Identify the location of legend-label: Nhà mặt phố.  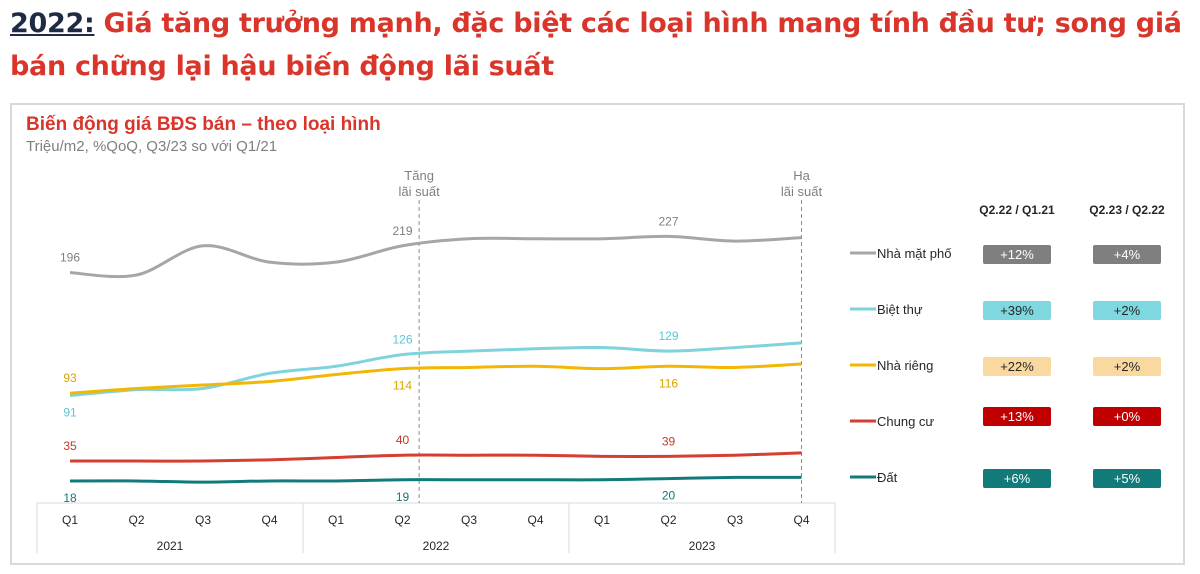
(914, 253).